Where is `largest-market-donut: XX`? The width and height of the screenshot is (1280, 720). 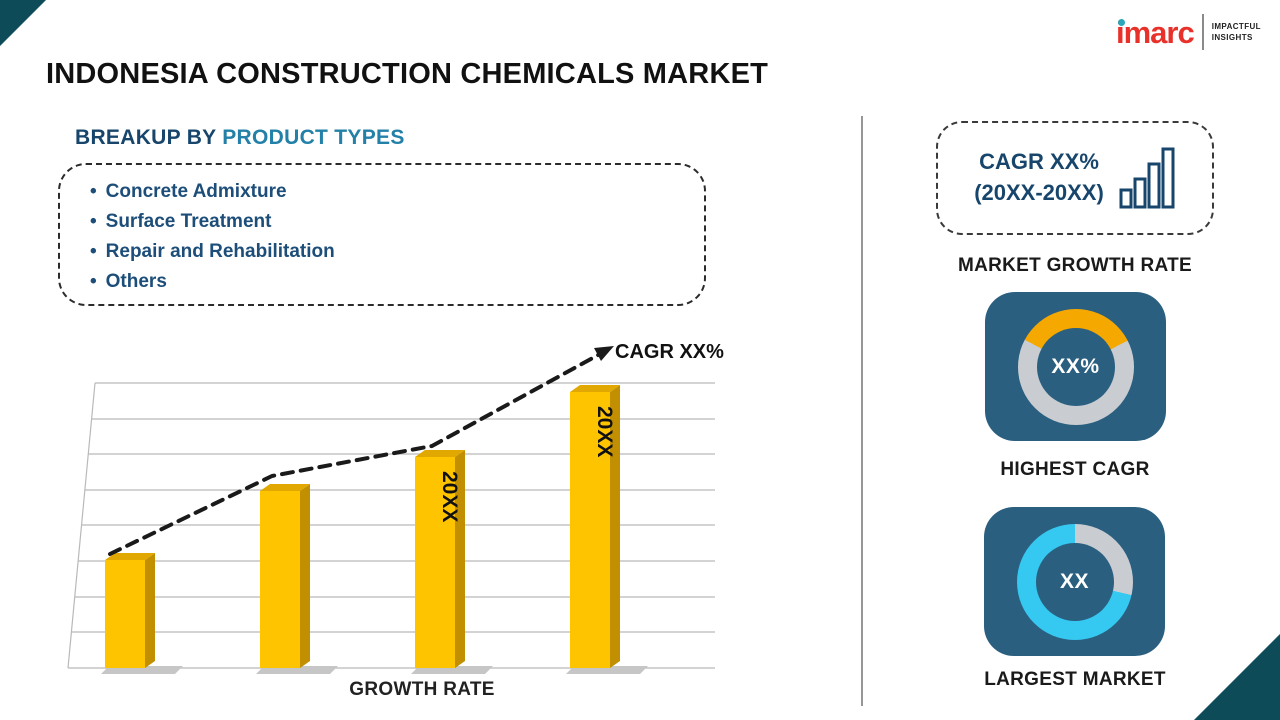 largest-market-donut: XX is located at coordinates (1074, 581).